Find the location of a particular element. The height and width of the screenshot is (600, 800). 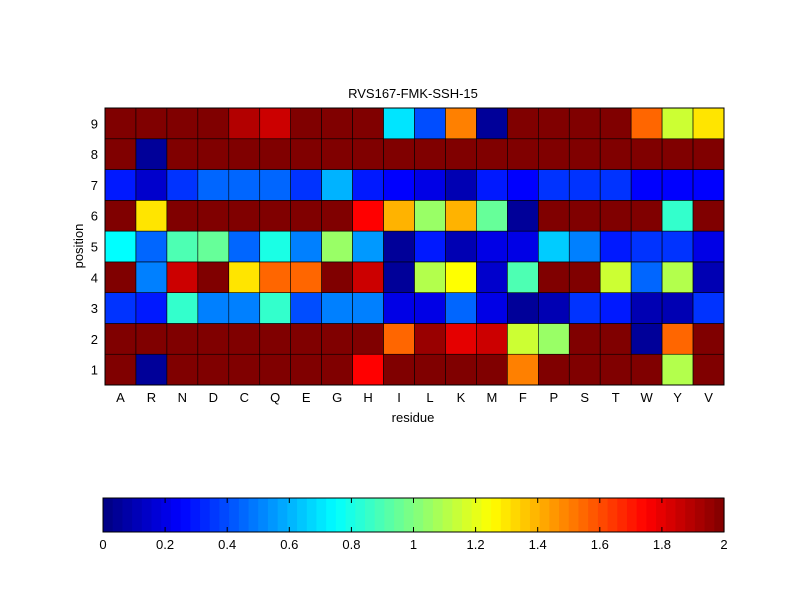

x-tick-label: R is located at coordinates (151, 397).